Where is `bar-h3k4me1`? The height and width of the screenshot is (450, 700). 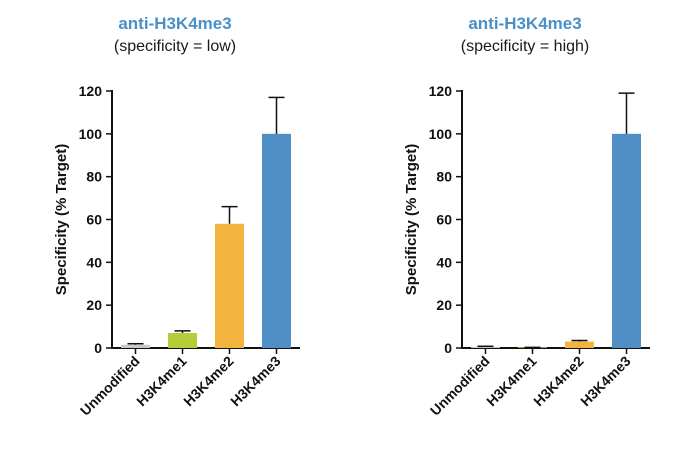 bar-h3k4me1 is located at coordinates (182, 340).